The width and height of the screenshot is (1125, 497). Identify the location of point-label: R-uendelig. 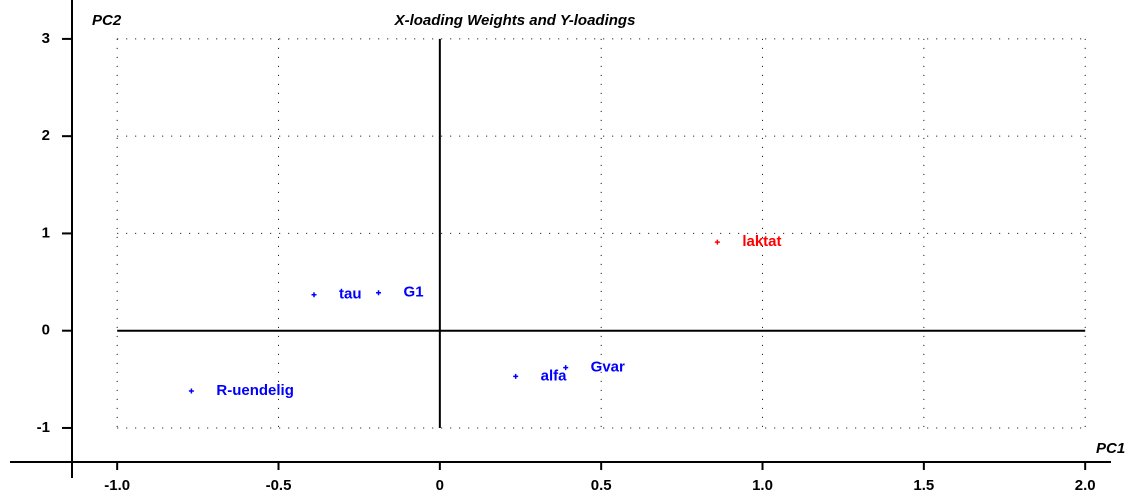
(254, 390).